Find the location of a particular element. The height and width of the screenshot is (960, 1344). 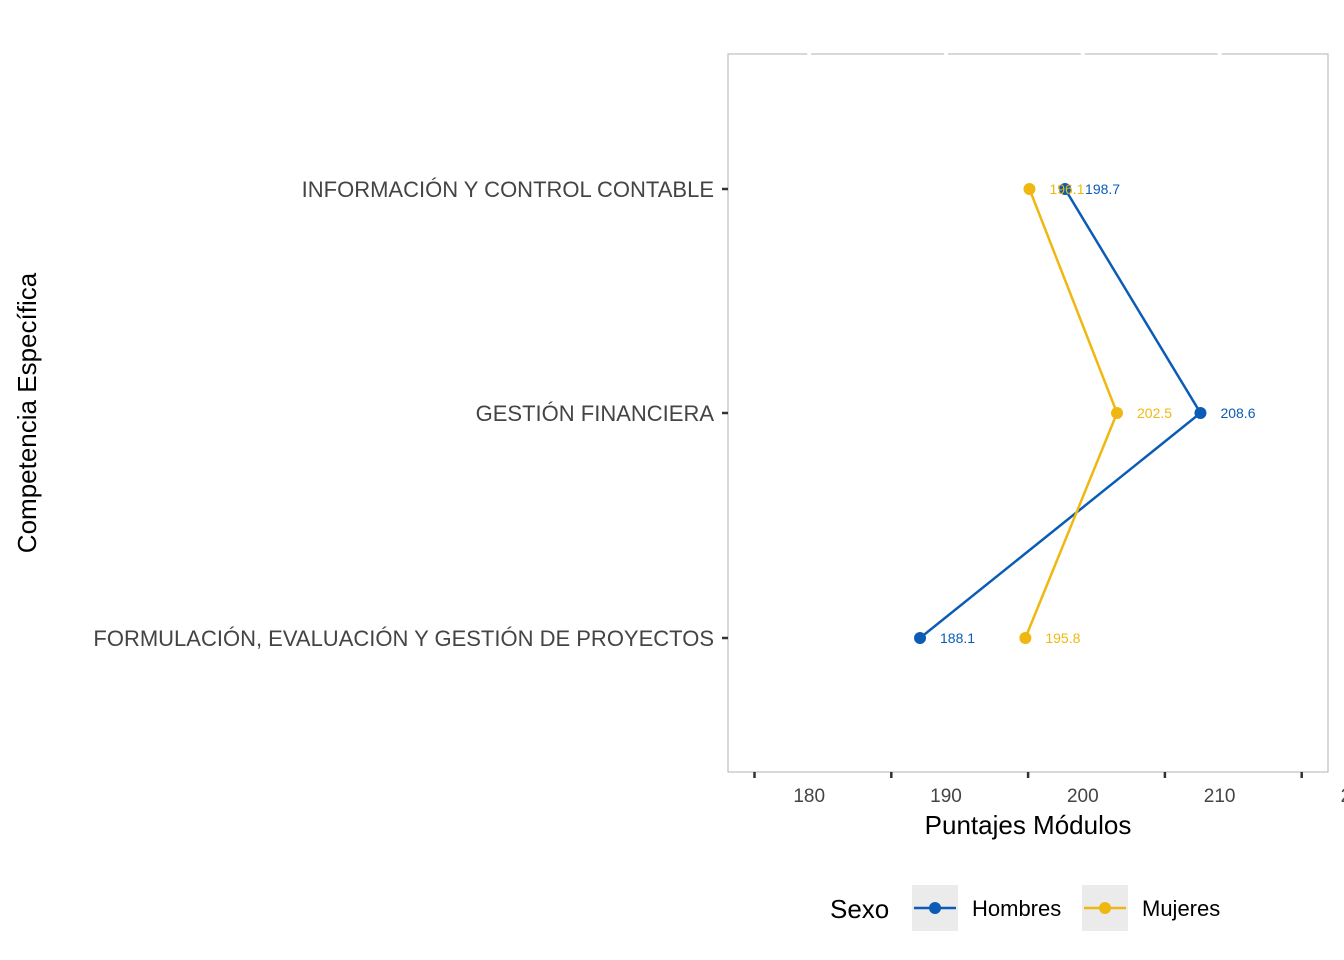

x-tick-label: 190 is located at coordinates (946, 796).